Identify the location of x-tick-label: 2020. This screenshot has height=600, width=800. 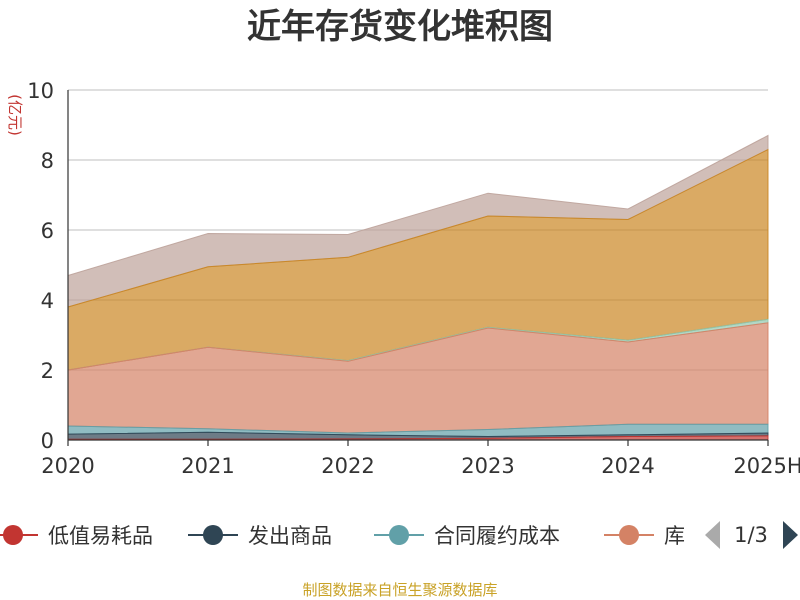
(67, 466).